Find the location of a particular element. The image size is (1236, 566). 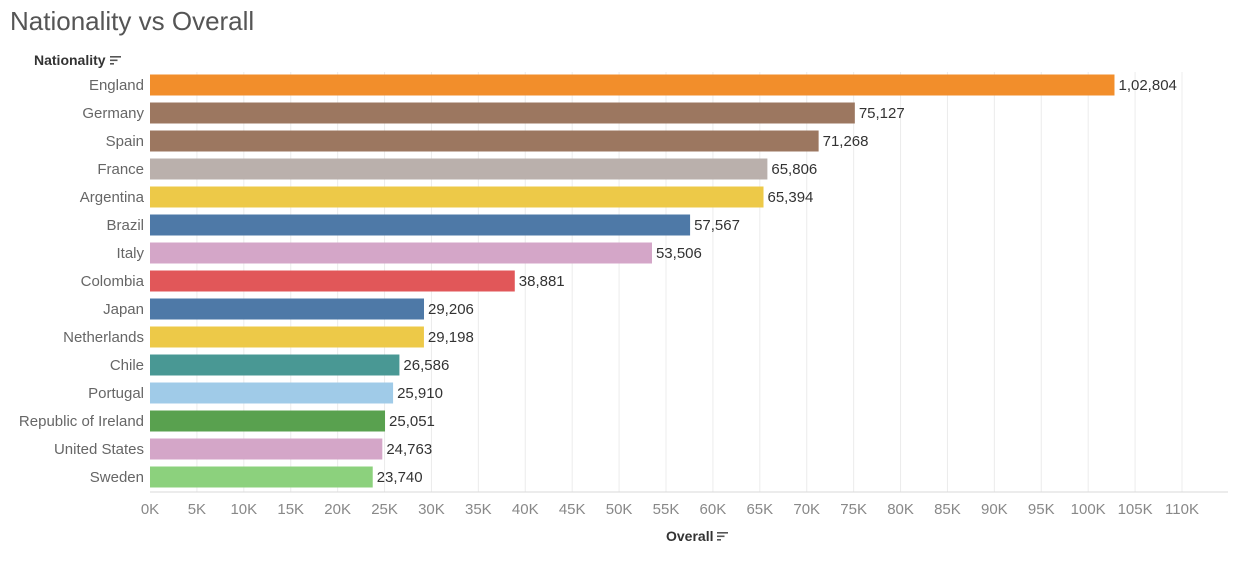

x-tick-label: 90K is located at coordinates (994, 509).